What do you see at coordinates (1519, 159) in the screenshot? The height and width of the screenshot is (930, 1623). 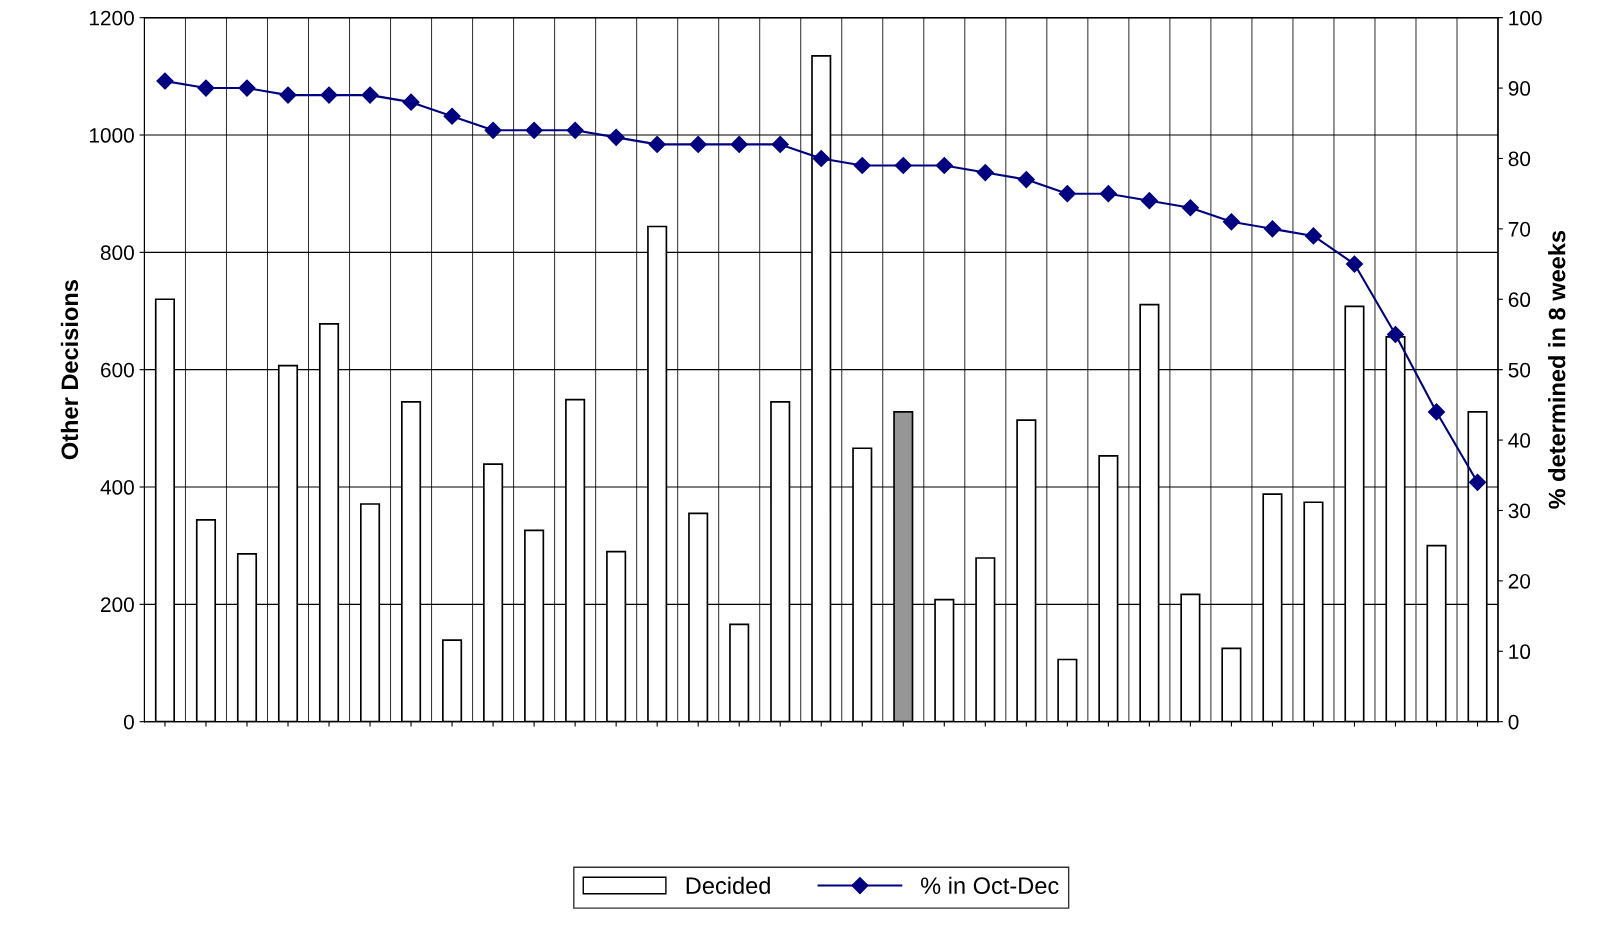 I see `y2-tick-label: 80` at bounding box center [1519, 159].